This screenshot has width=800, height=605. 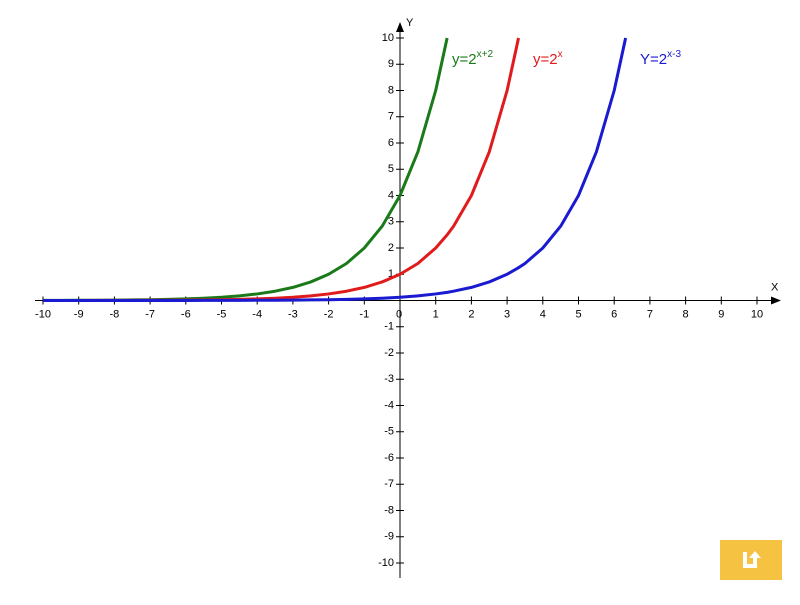 I want to click on x-tick-label: 4, so click(x=543, y=314).